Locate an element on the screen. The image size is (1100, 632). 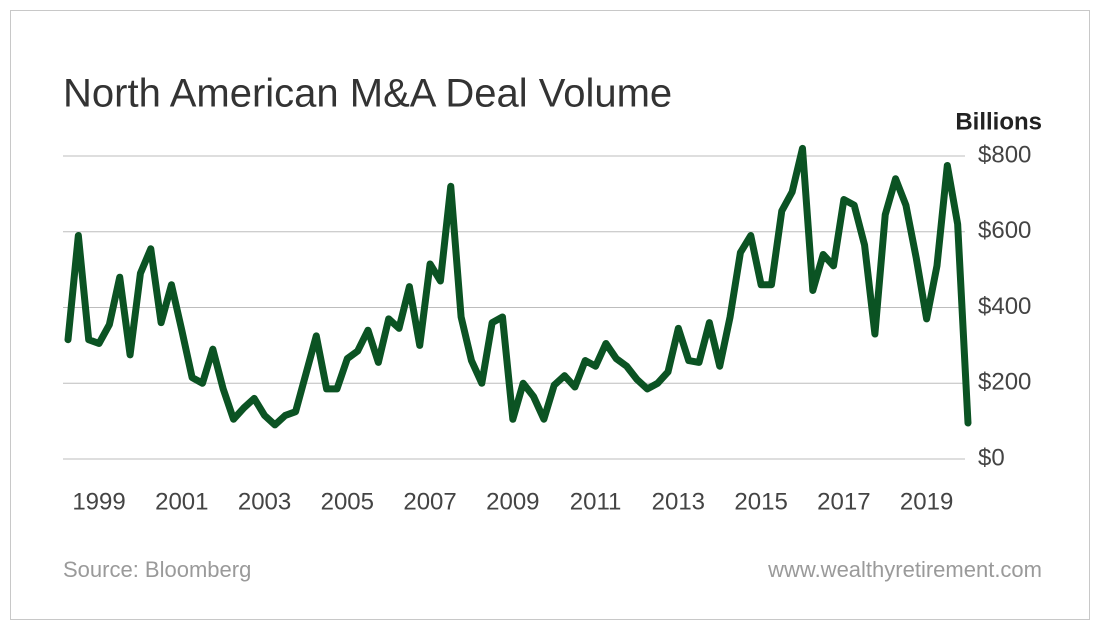
chart-title: North American M&A Deal Volume is located at coordinates (367, 94).